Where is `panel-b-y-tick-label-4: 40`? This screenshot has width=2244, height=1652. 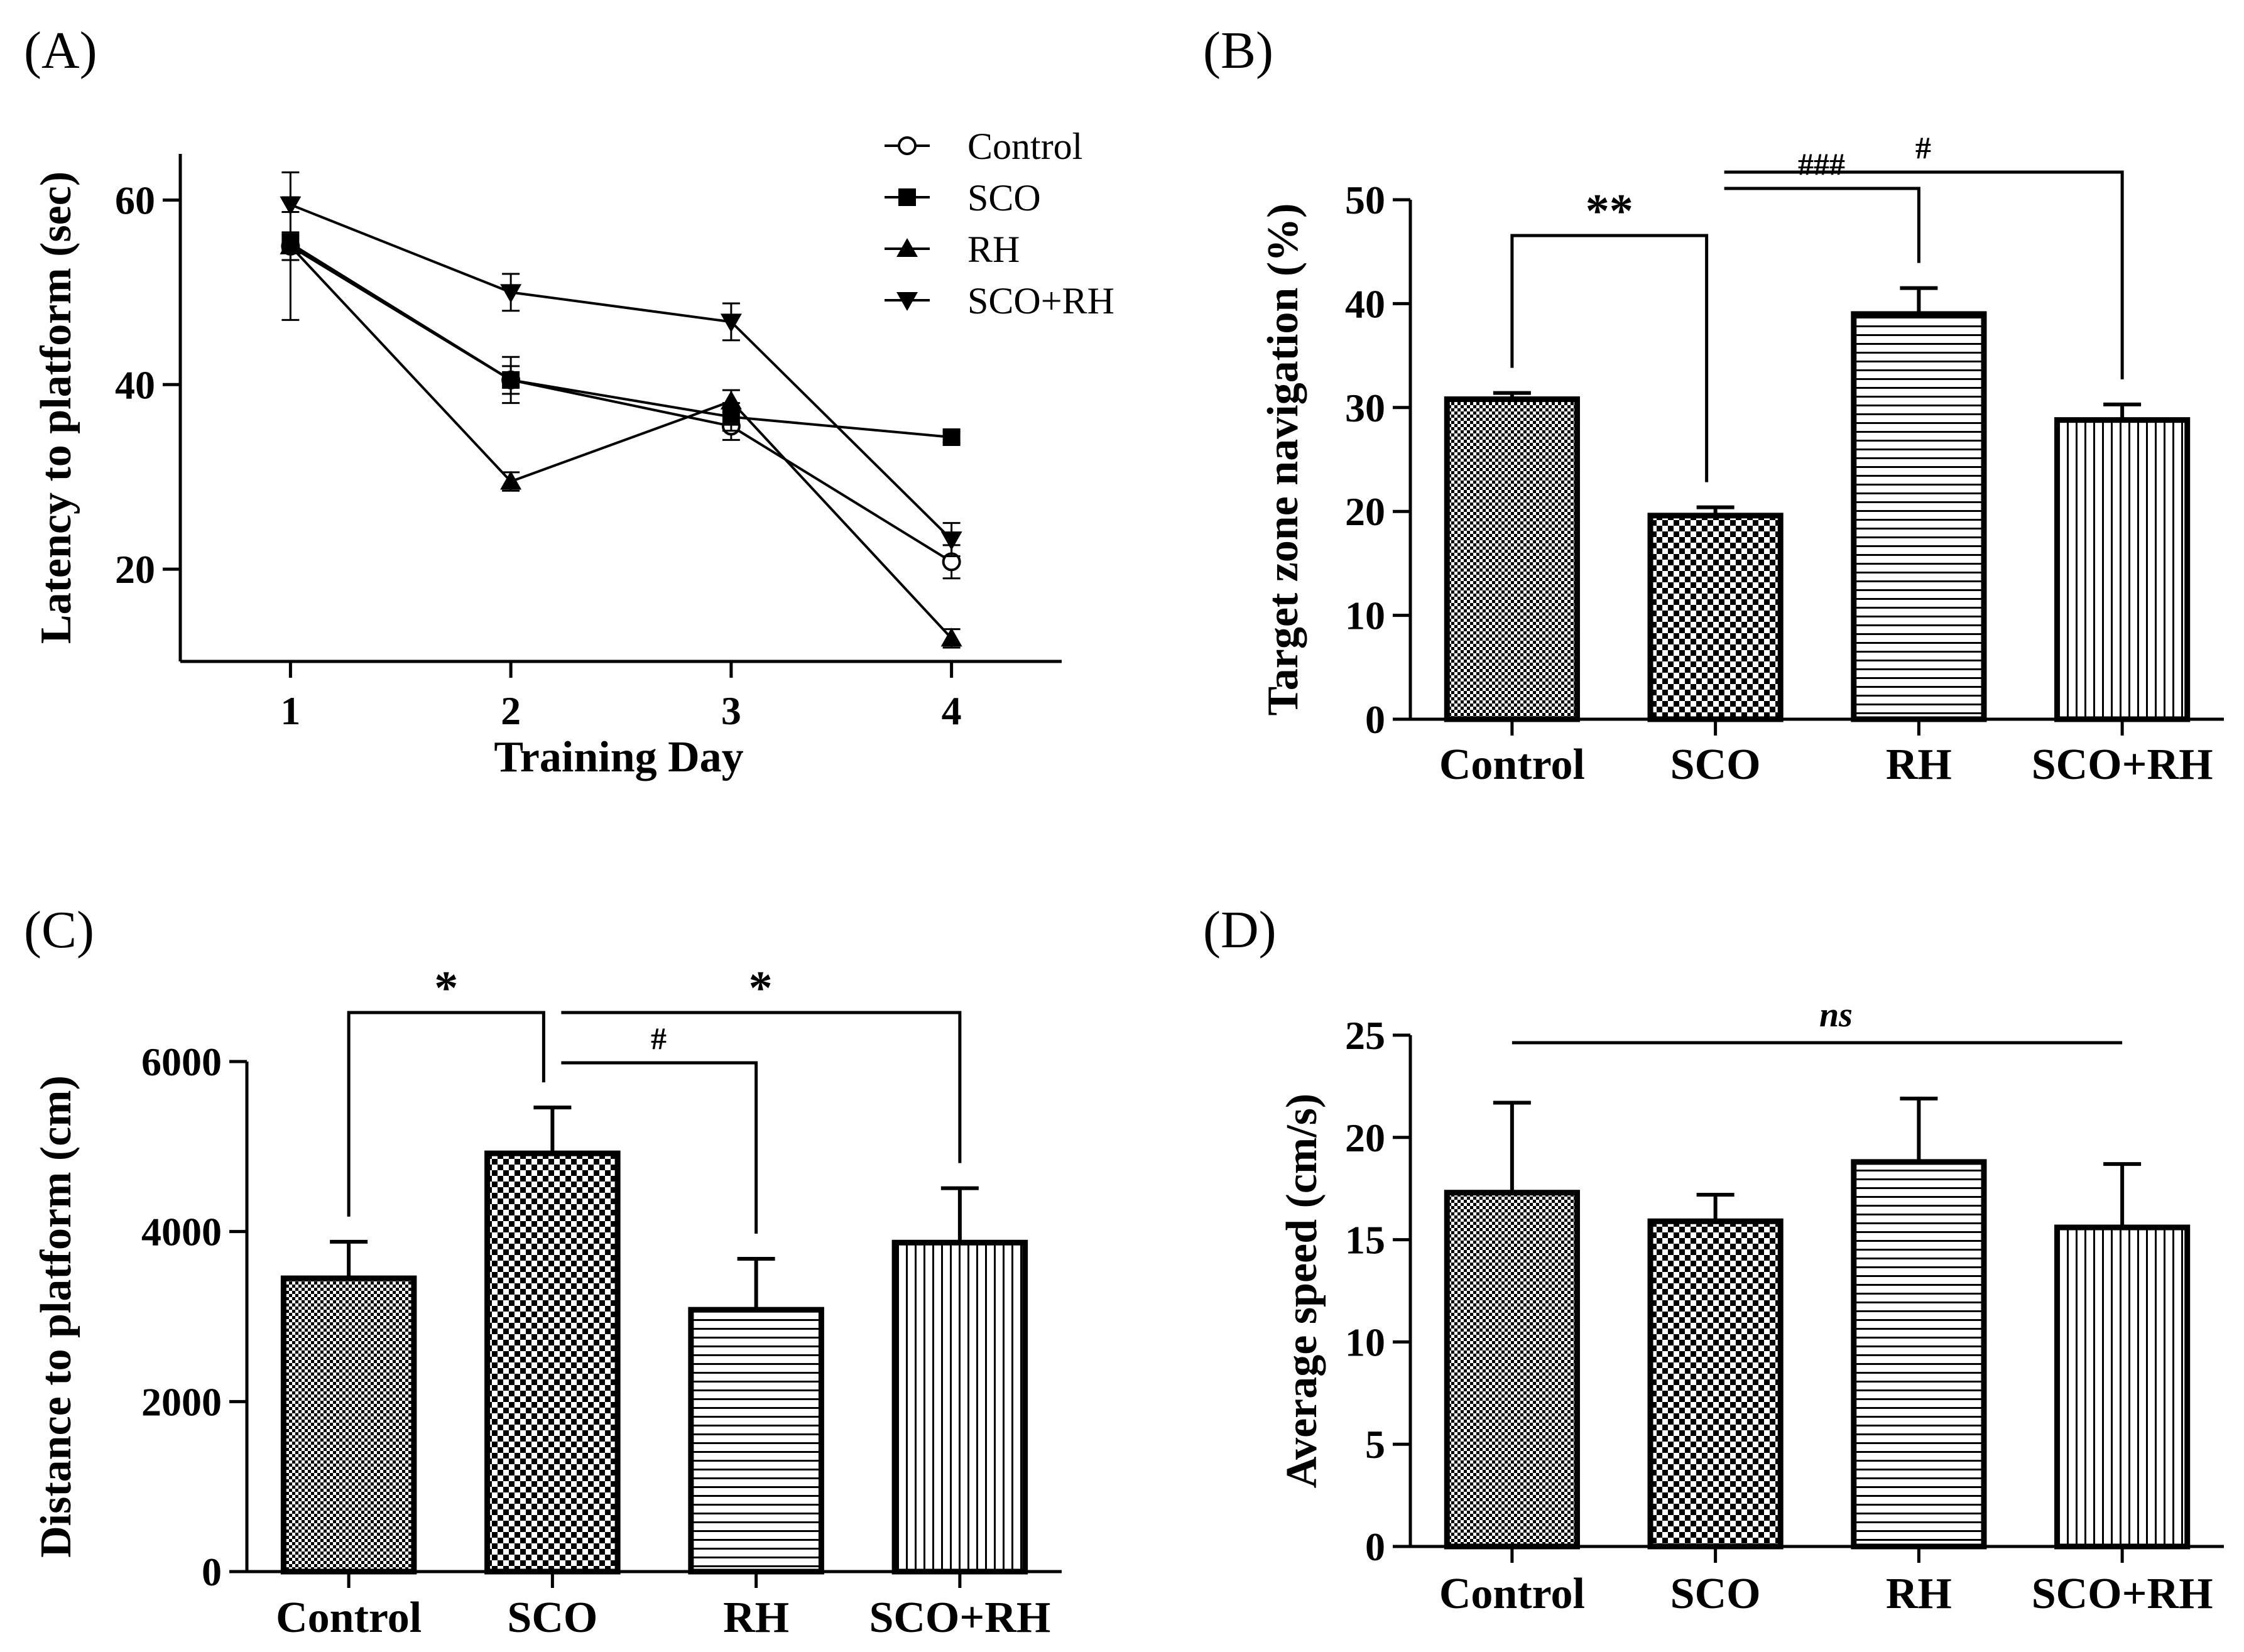
panel-b-y-tick-label-4: 40 is located at coordinates (1365, 303).